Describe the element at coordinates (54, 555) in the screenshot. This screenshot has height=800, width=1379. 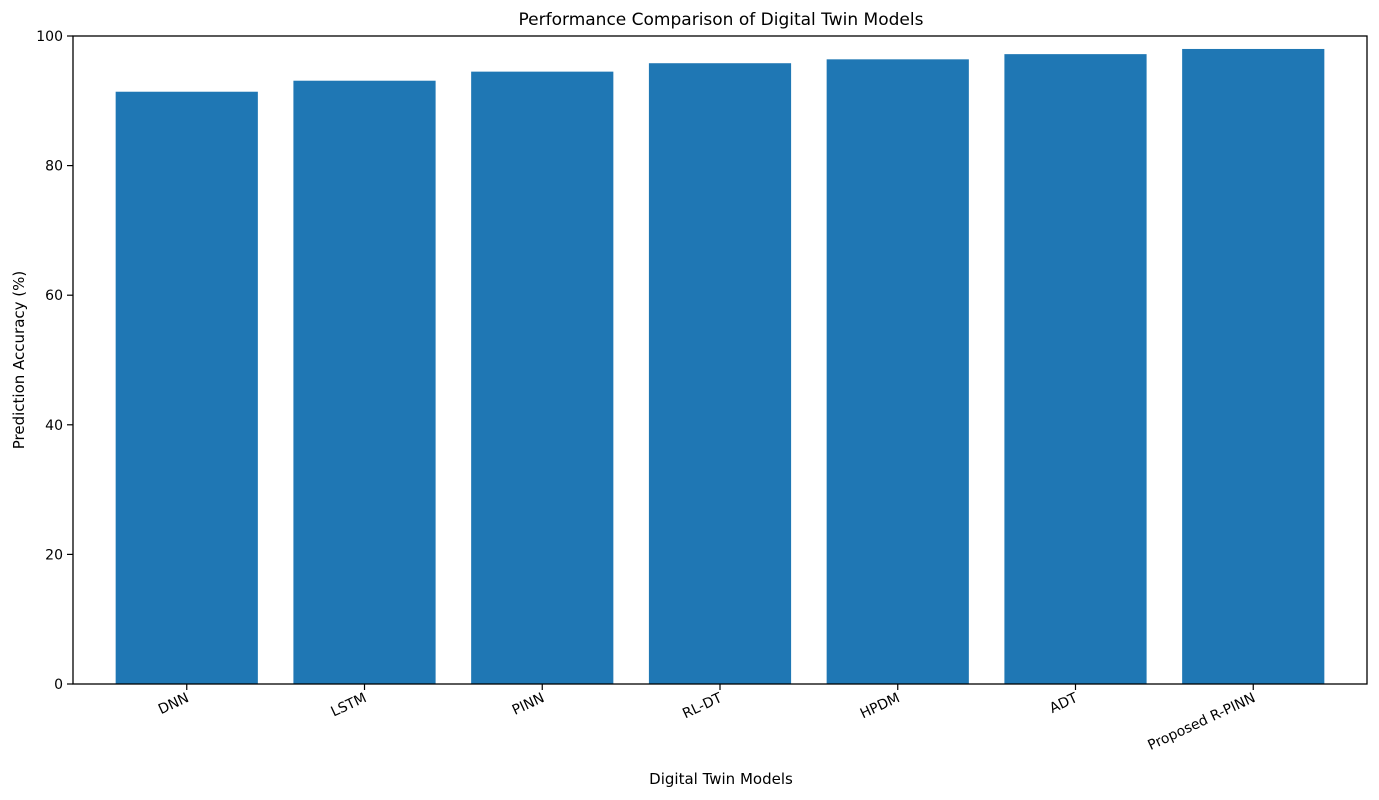
I see `y-tick-label: 20` at that location.